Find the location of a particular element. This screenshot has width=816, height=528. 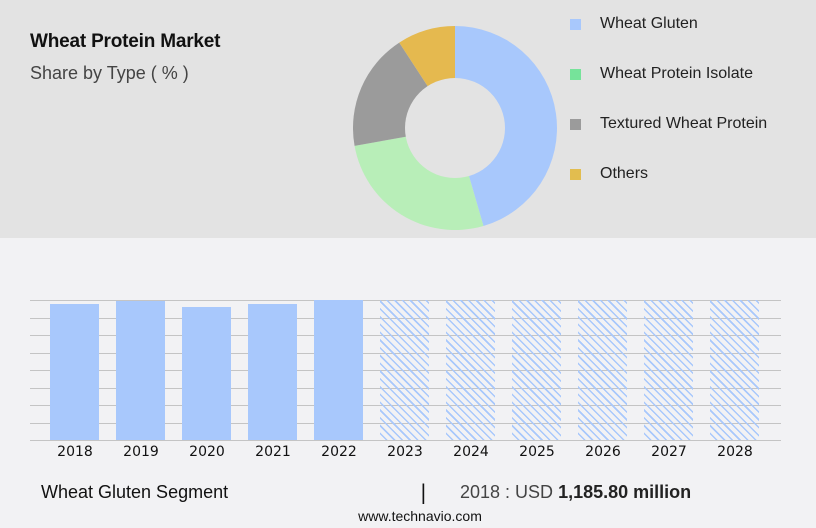

x-axis-label: 2019 is located at coordinates (141, 452).